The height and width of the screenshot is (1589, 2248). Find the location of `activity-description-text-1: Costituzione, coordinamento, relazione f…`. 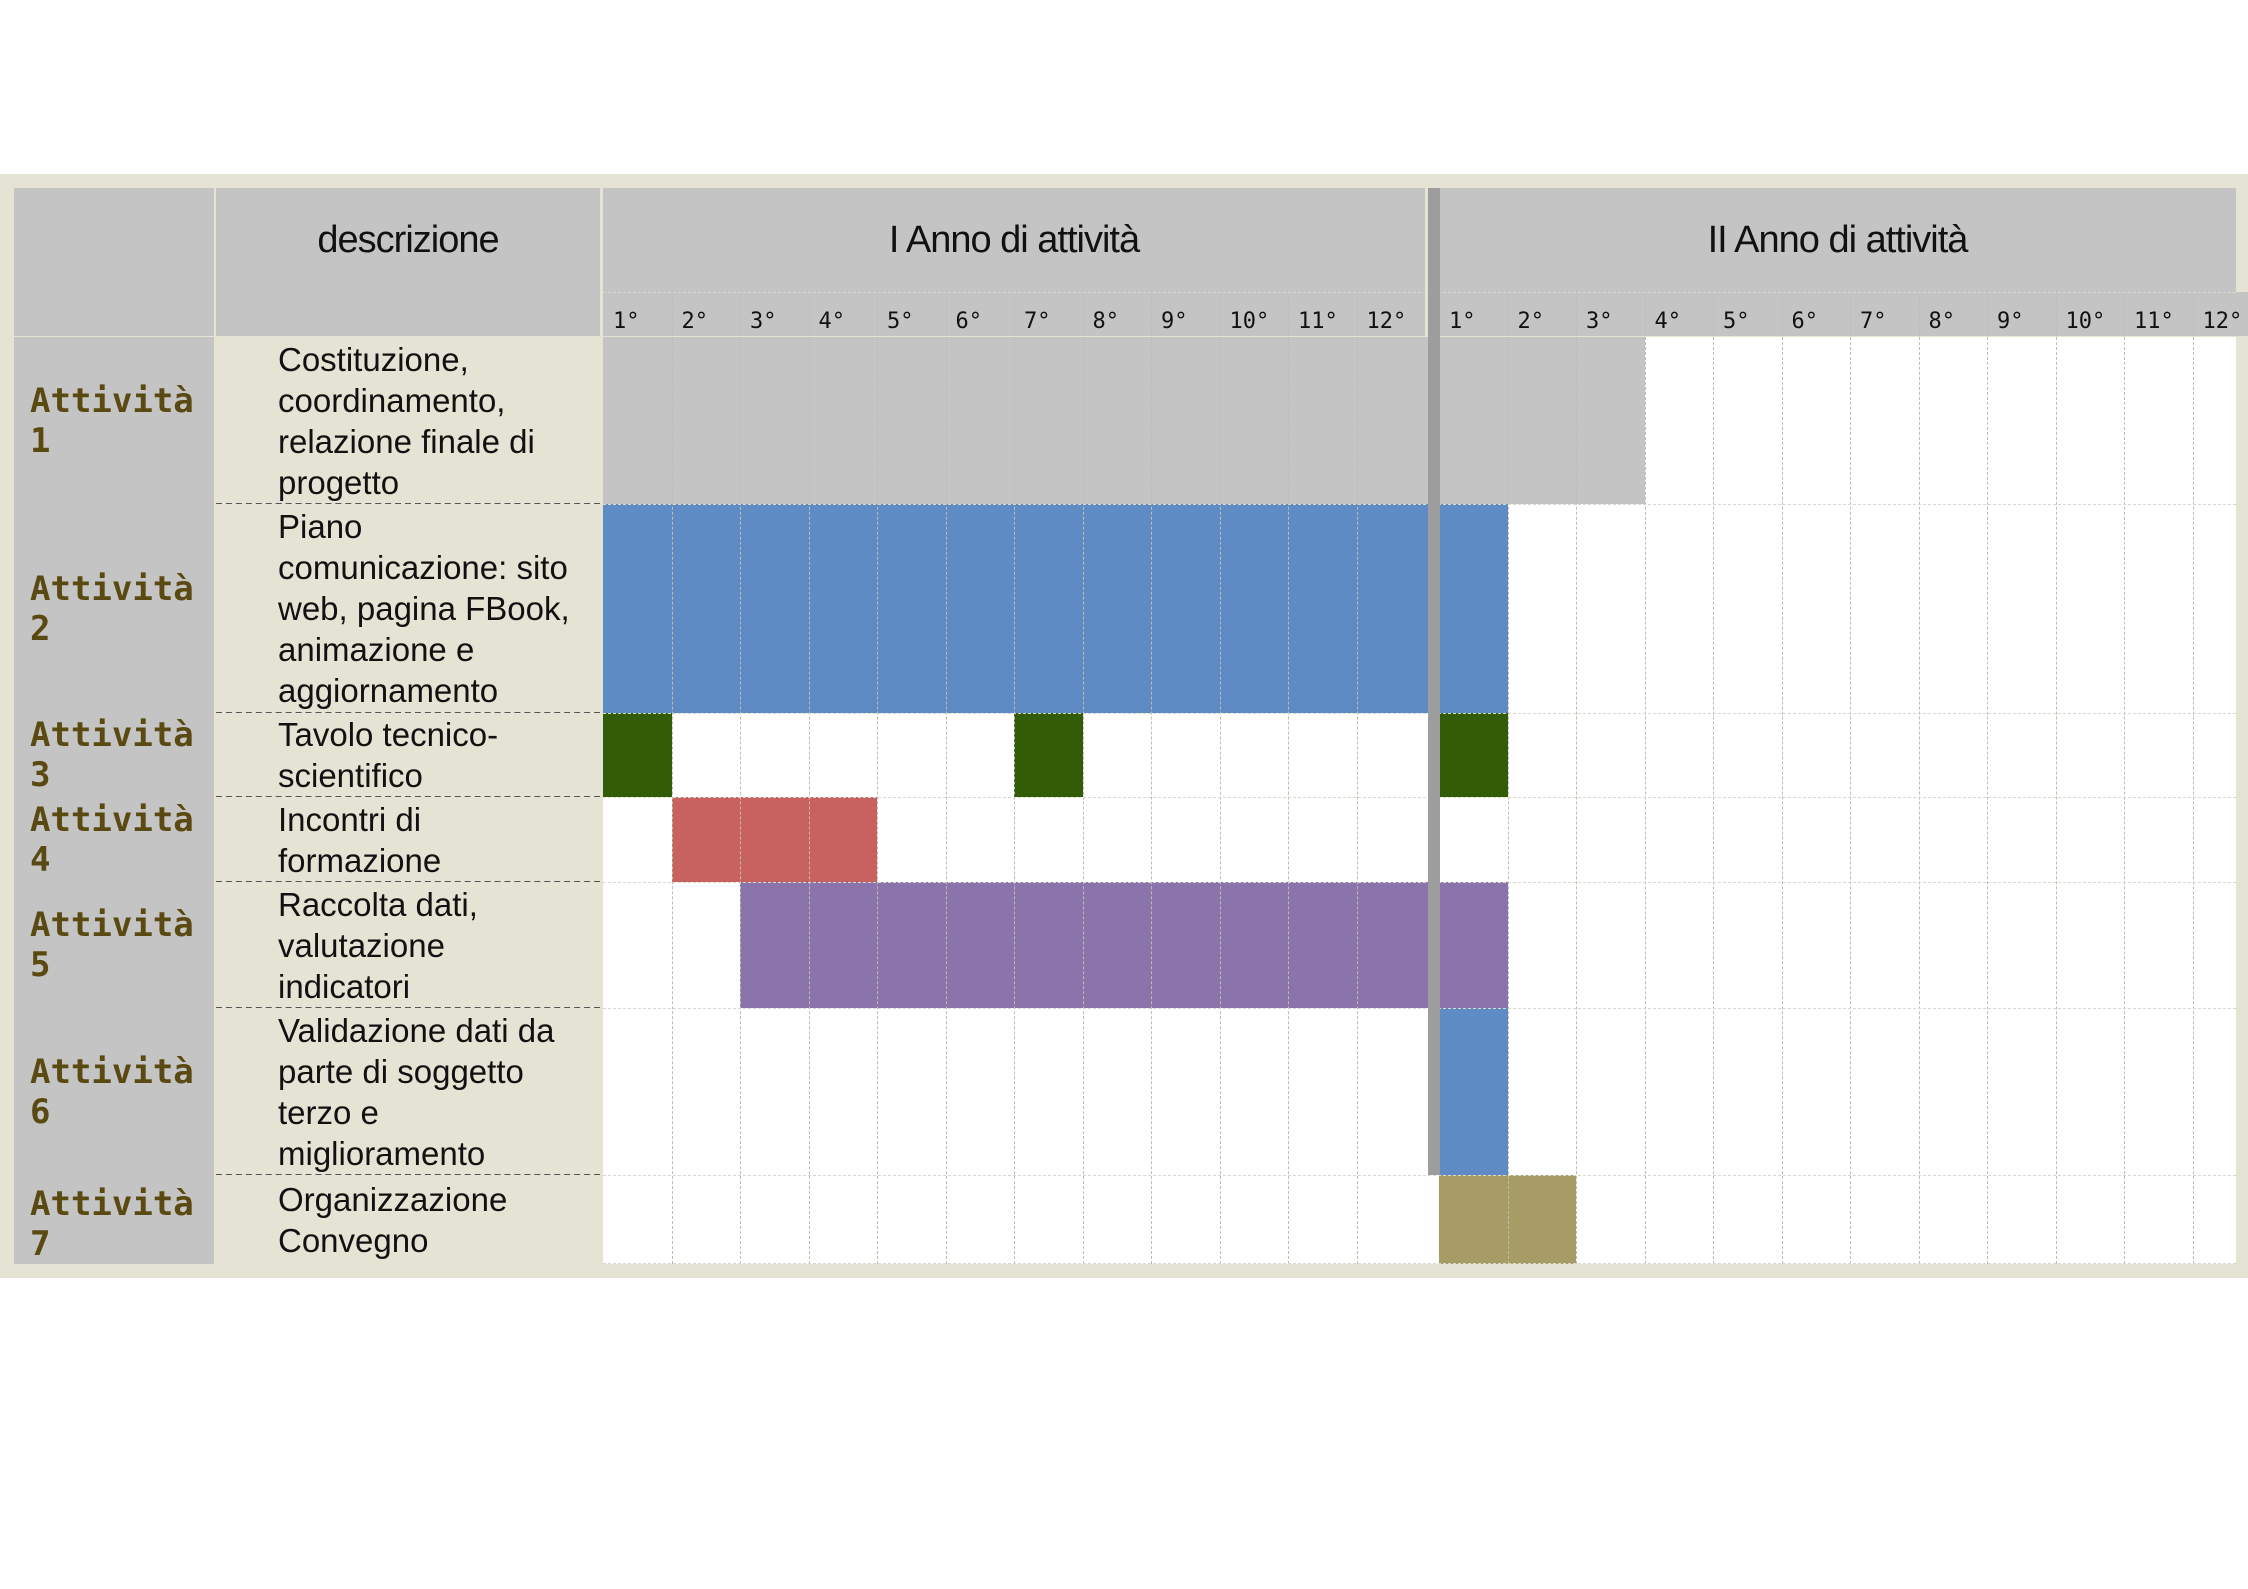

activity-description-text-1: Costituzione, coordinamento, relazione f… is located at coordinates (406, 420).